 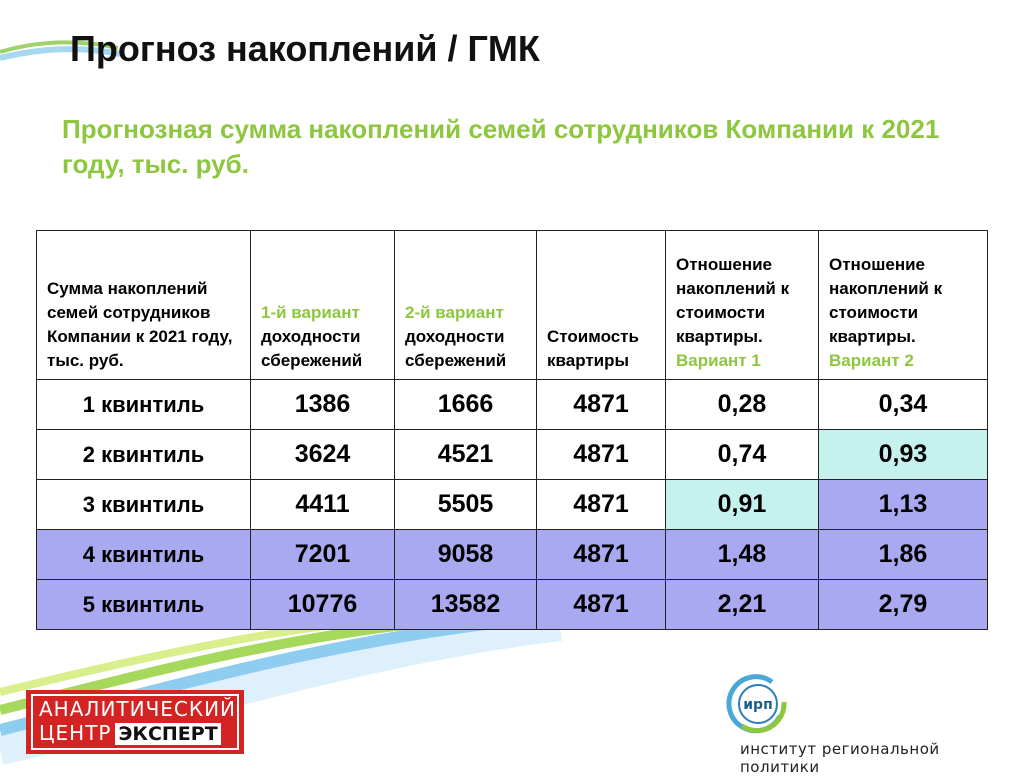 What do you see at coordinates (903, 504) in the screenshot?
I see `cell-ratio-2-highlight: 1,13` at bounding box center [903, 504].